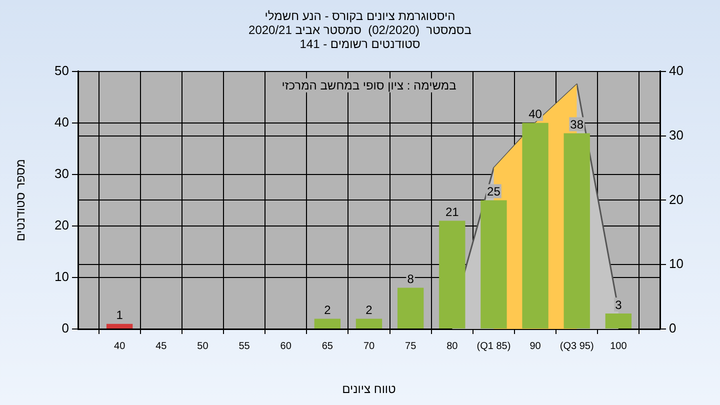 This screenshot has width=720, height=405. What do you see at coordinates (535, 114) in the screenshot?
I see `data-label: 40` at bounding box center [535, 114].